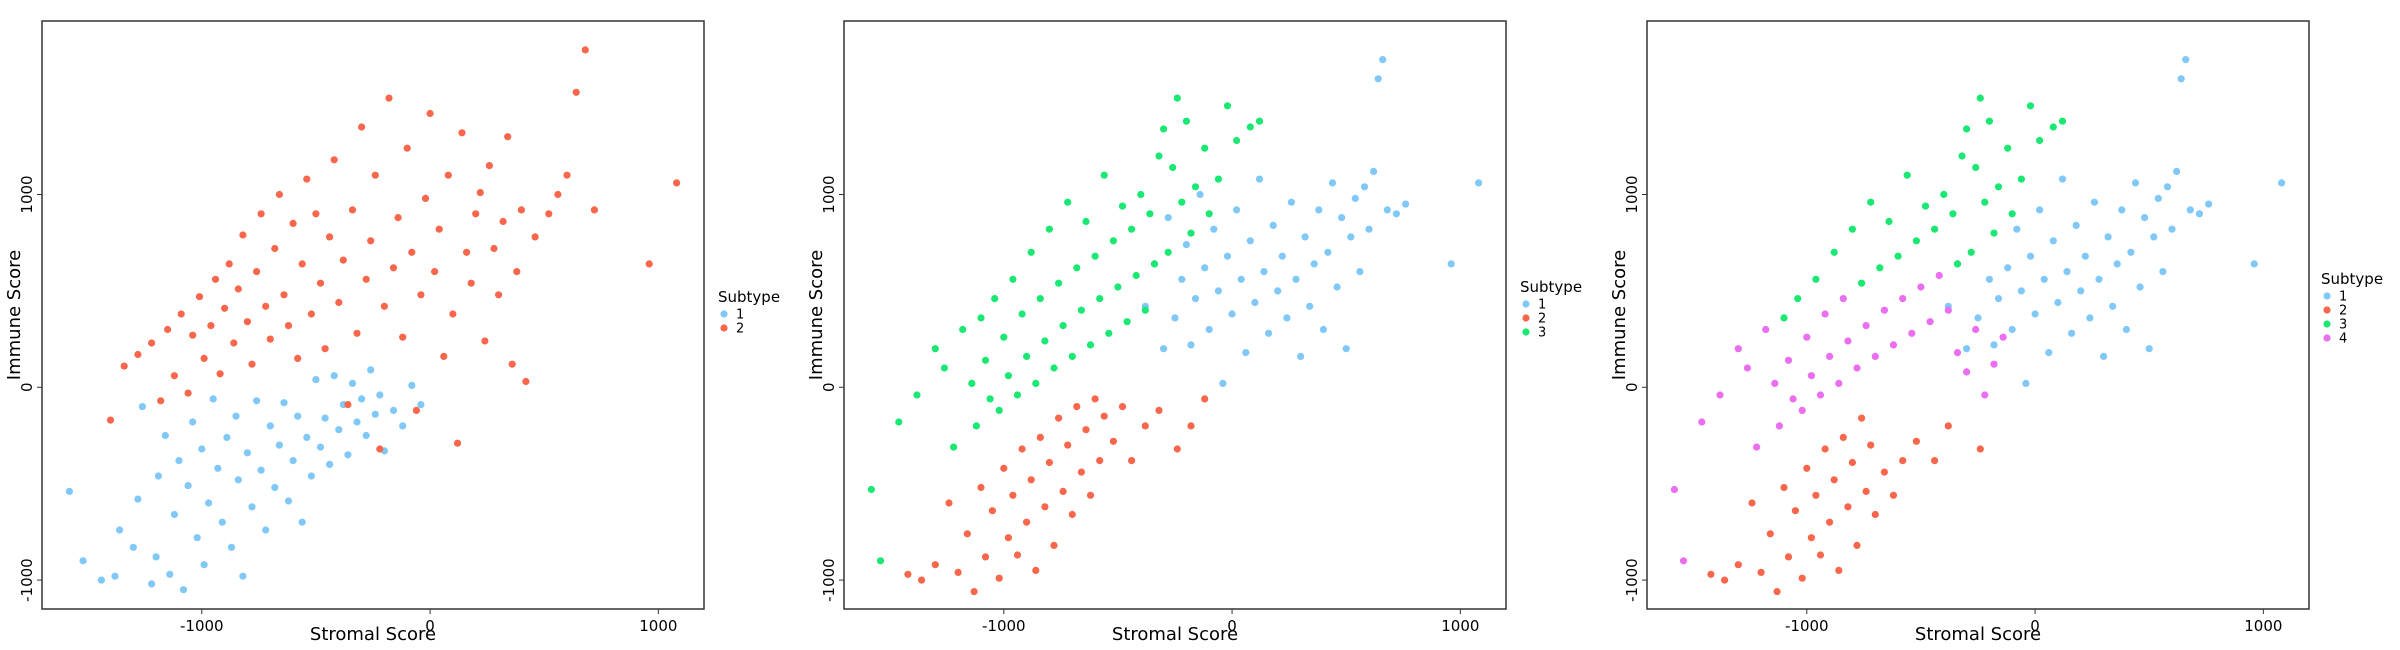  What do you see at coordinates (829, 580) in the screenshot?
I see `y-tick-label: -1000` at bounding box center [829, 580].